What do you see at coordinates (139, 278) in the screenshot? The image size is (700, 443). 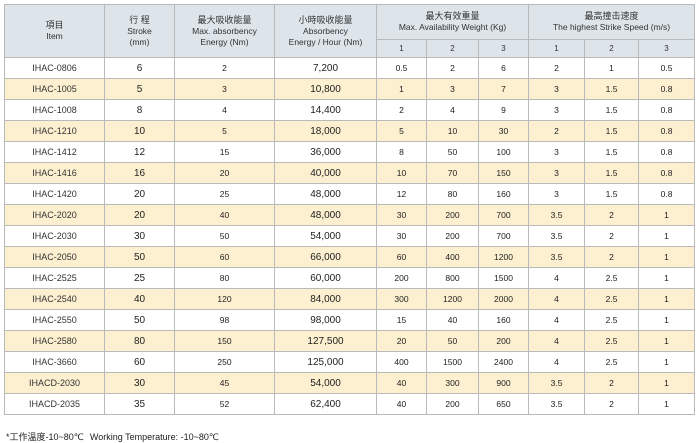 I see `cell-stroke: 25` at bounding box center [139, 278].